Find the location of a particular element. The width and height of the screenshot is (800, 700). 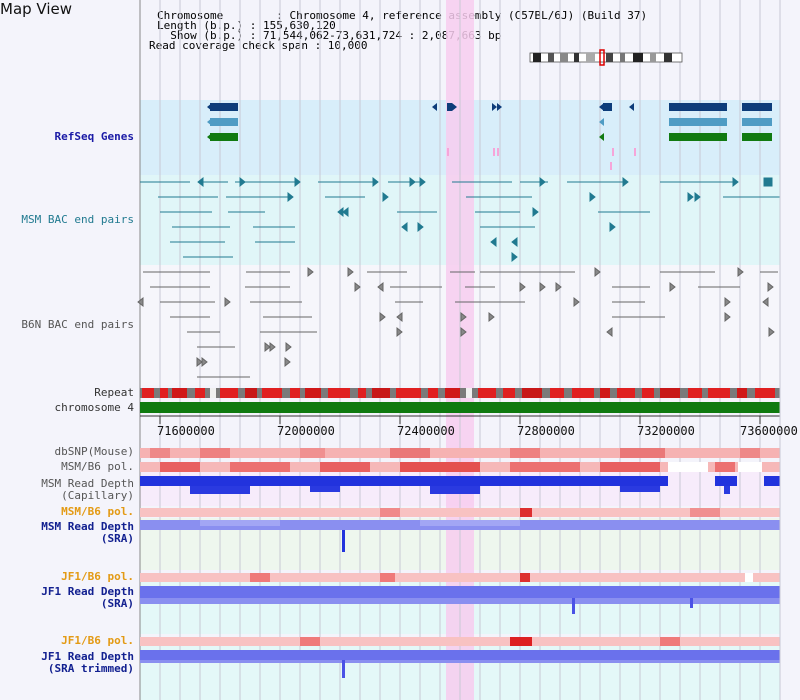

coverage-span-info: Read coverage check span : 10,000 is located at coordinates (258, 45).